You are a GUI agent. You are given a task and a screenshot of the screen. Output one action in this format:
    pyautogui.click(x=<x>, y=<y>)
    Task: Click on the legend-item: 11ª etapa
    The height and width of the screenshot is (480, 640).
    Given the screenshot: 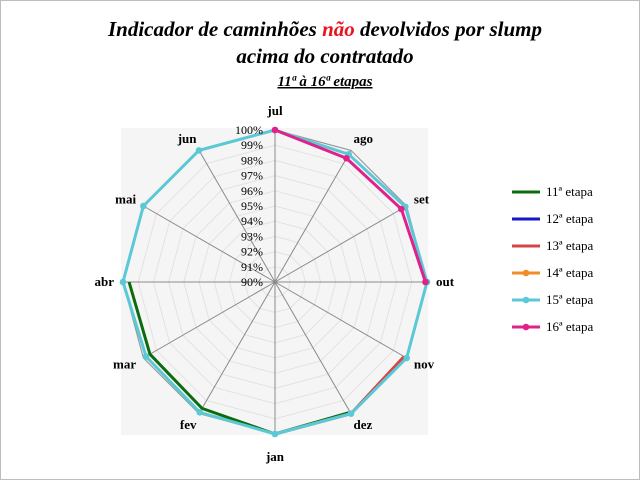 What is the action you would take?
    pyautogui.click(x=552, y=191)
    